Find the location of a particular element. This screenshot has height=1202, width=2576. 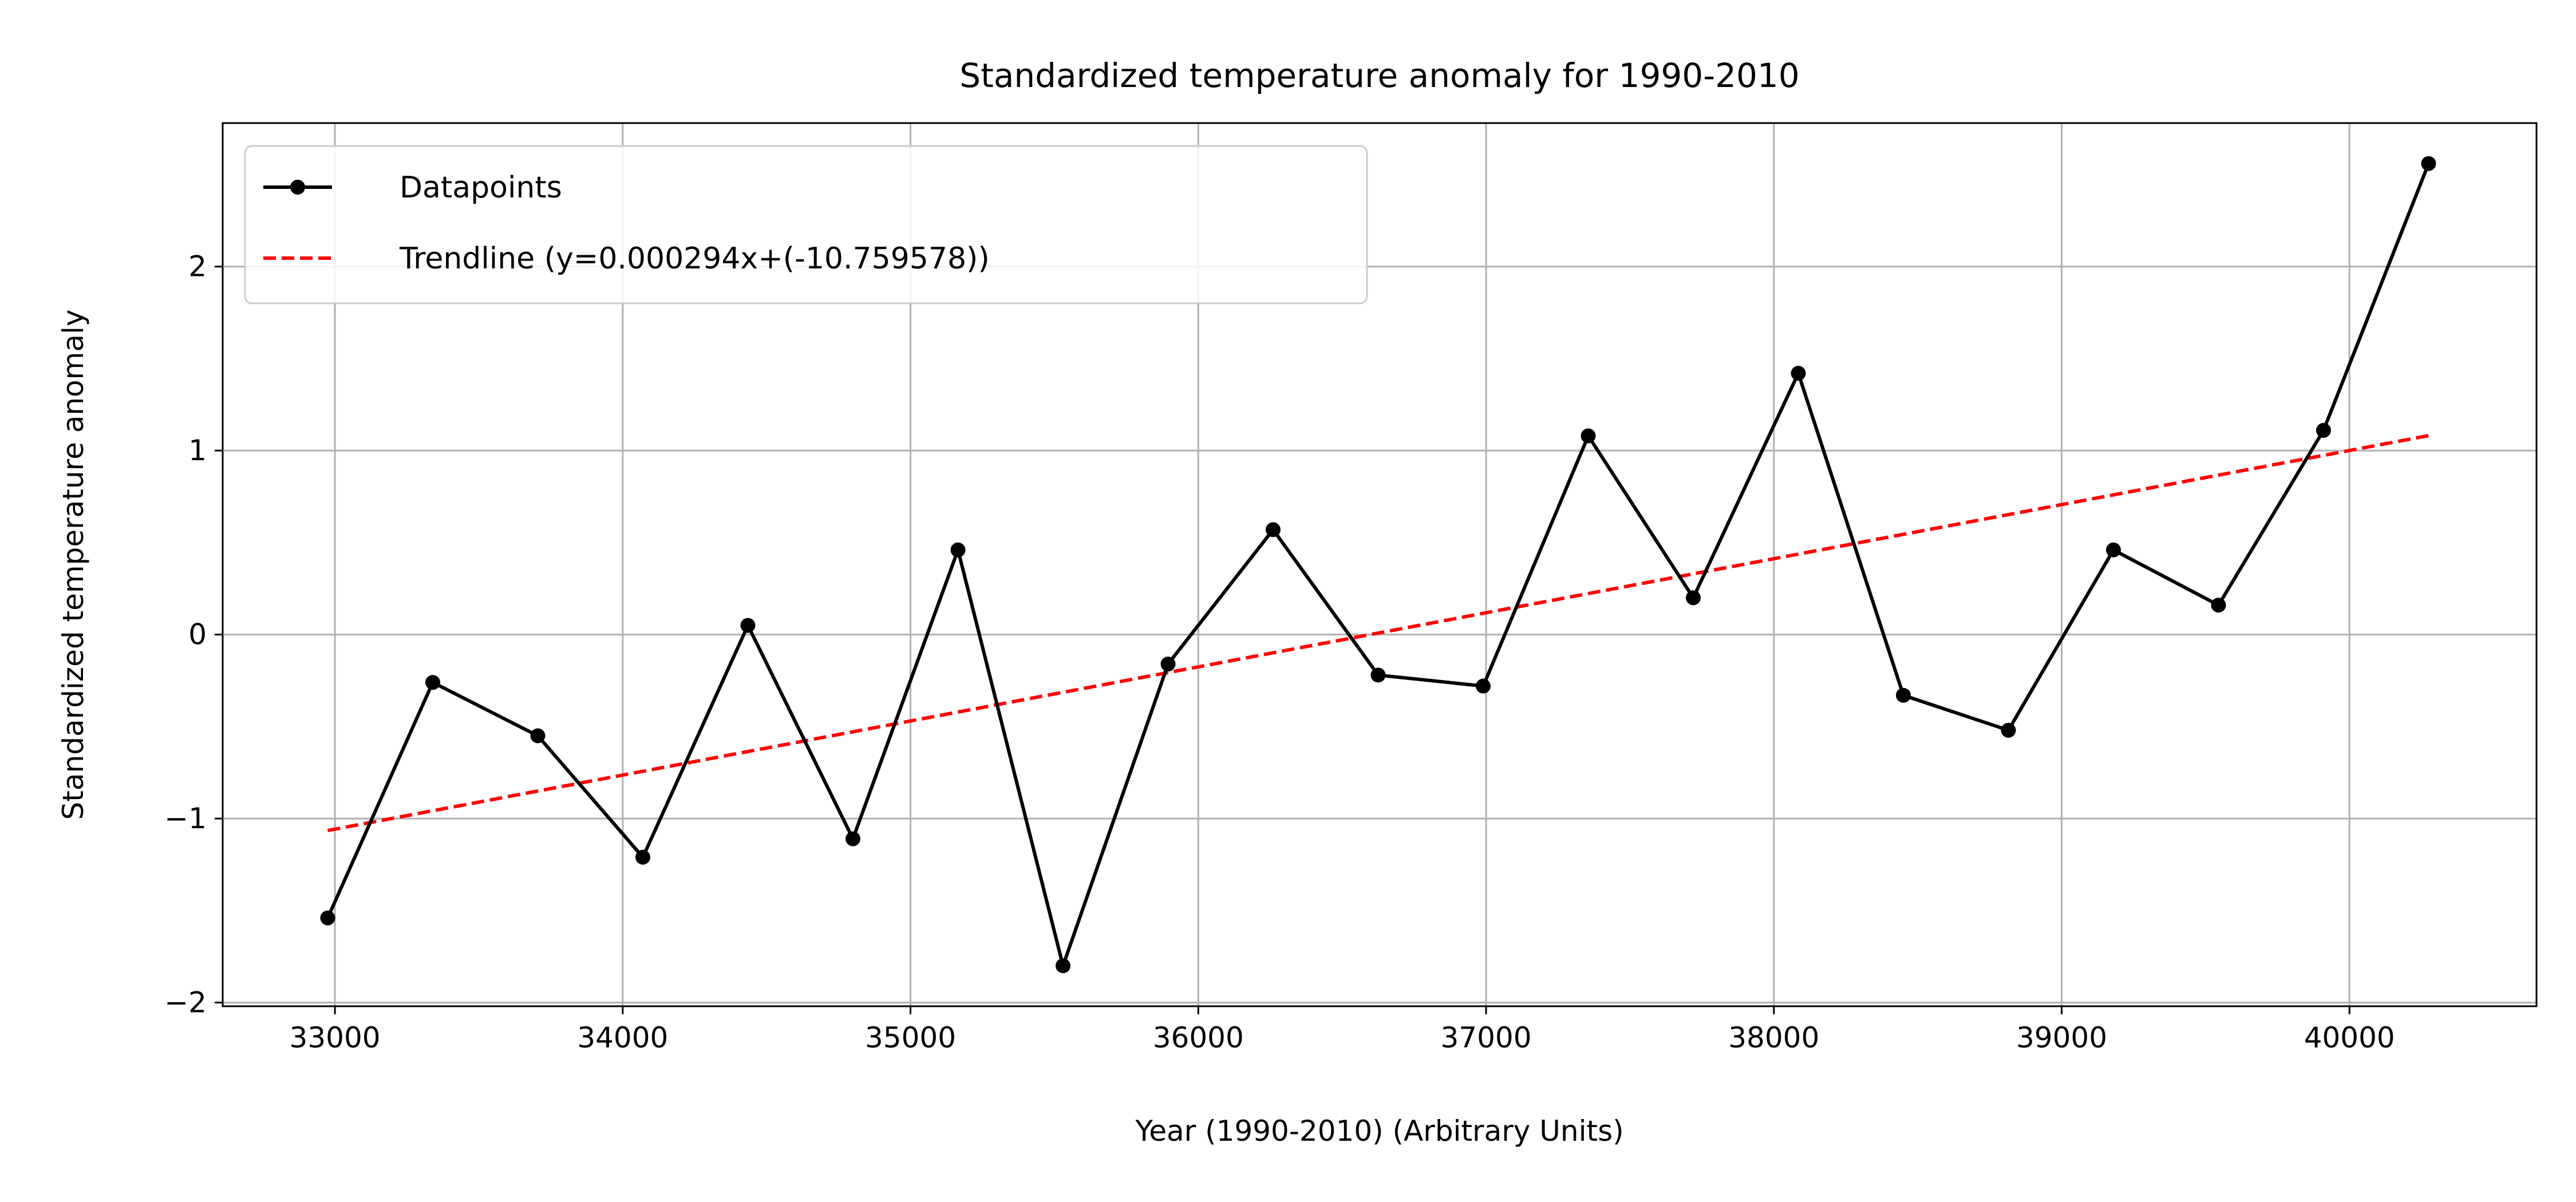

y-tick-label: 1 is located at coordinates (197, 451).